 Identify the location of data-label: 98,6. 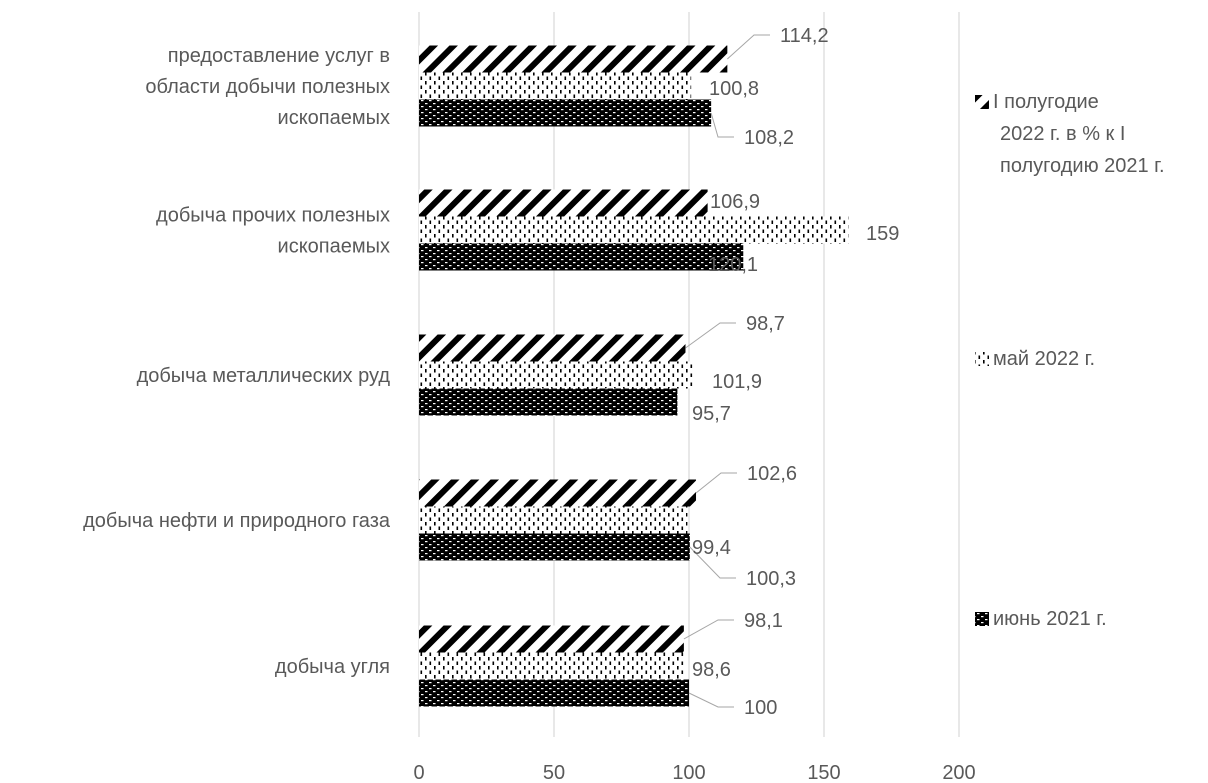
(711, 670).